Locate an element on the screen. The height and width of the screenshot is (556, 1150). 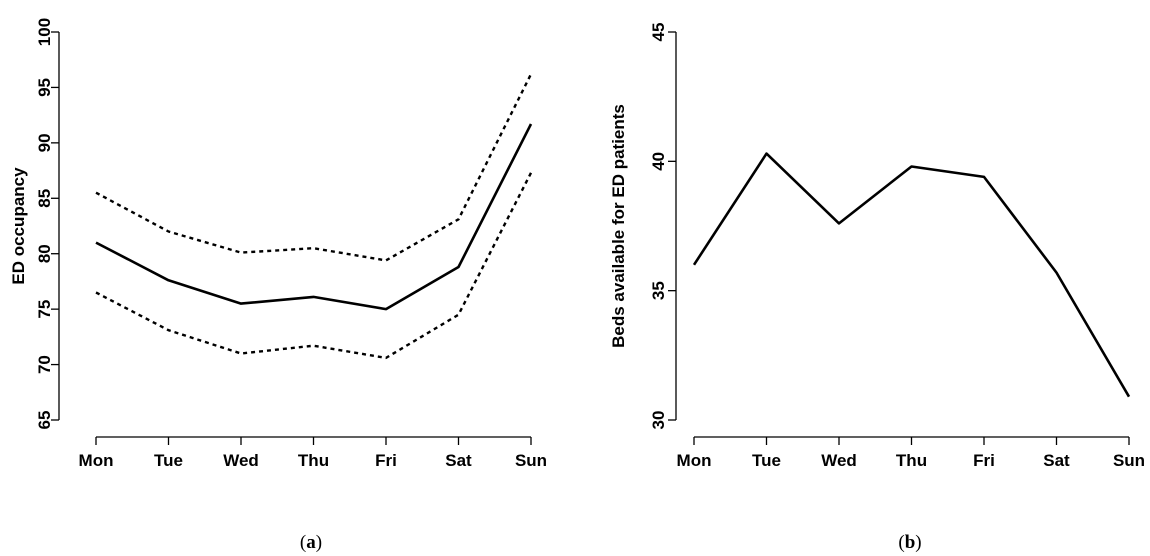
y-tick-label-b: 35 is located at coordinates (658, 290).